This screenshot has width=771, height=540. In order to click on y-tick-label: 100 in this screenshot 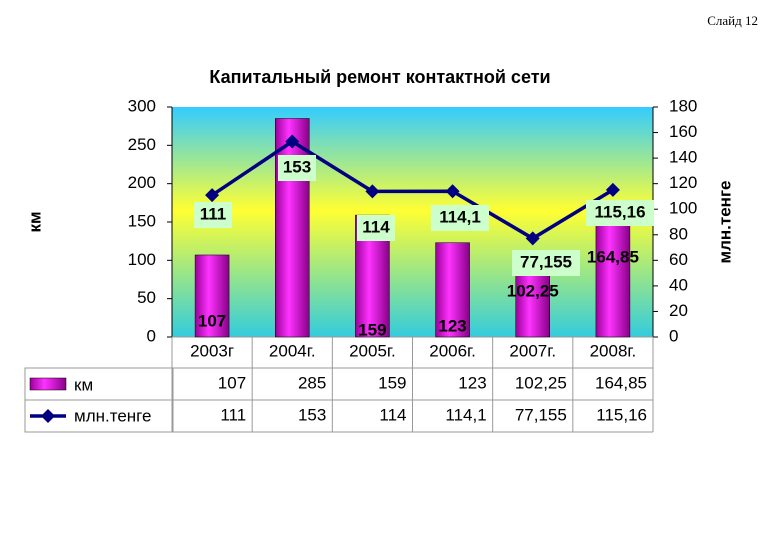, I will do `click(142, 259)`.